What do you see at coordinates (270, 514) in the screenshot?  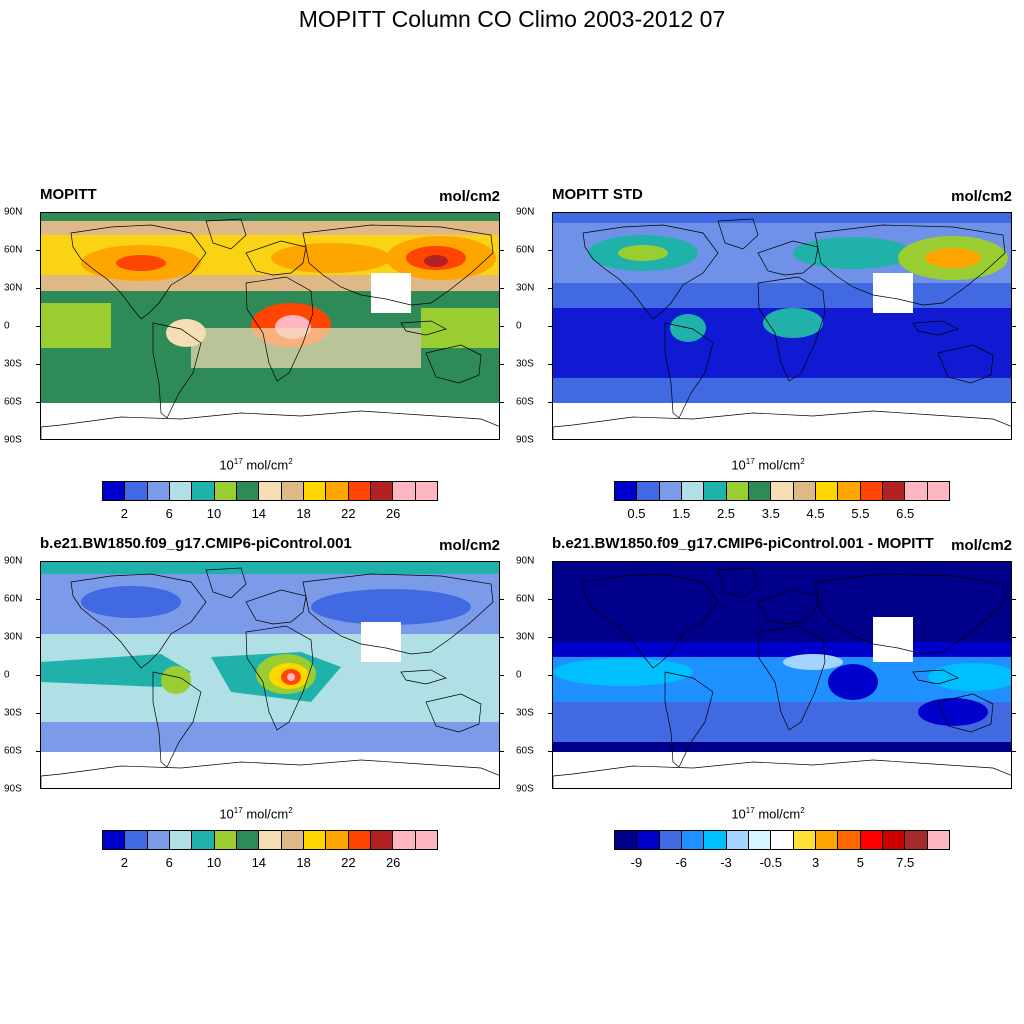 I see `colorbar-ticks: 2 6 10 14 18 22 26` at bounding box center [270, 514].